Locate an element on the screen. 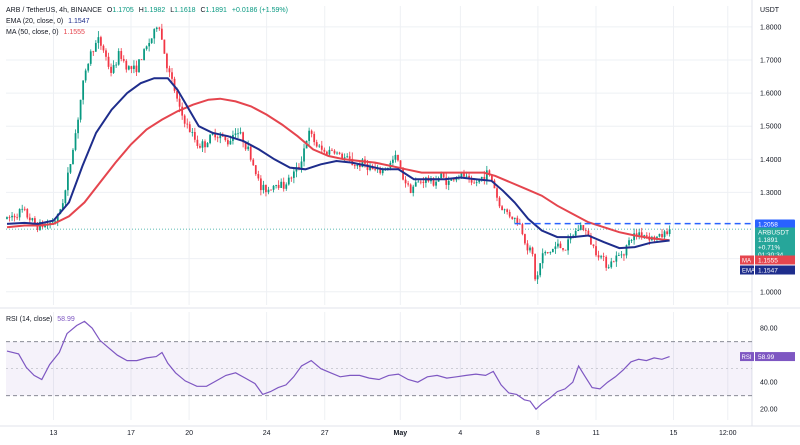 The image size is (800, 445). ema-legend: EMA (20, close, 0) 1.1547 is located at coordinates (48, 22).